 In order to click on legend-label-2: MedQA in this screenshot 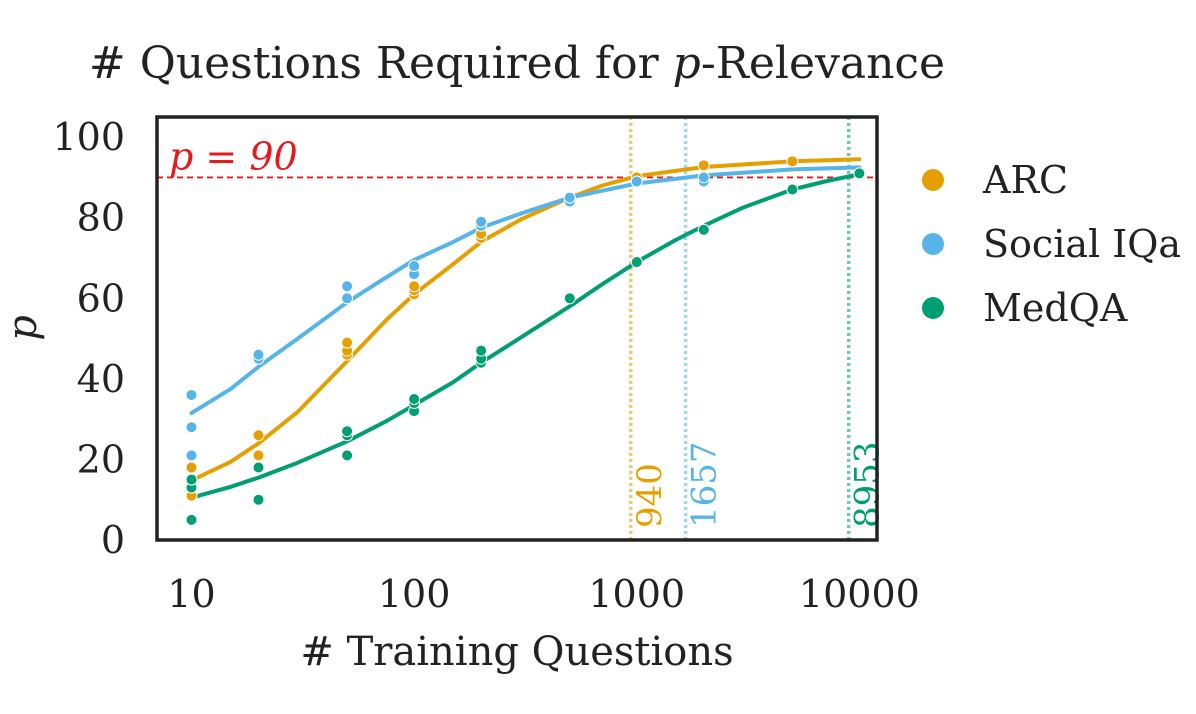, I will do `click(1055, 308)`.